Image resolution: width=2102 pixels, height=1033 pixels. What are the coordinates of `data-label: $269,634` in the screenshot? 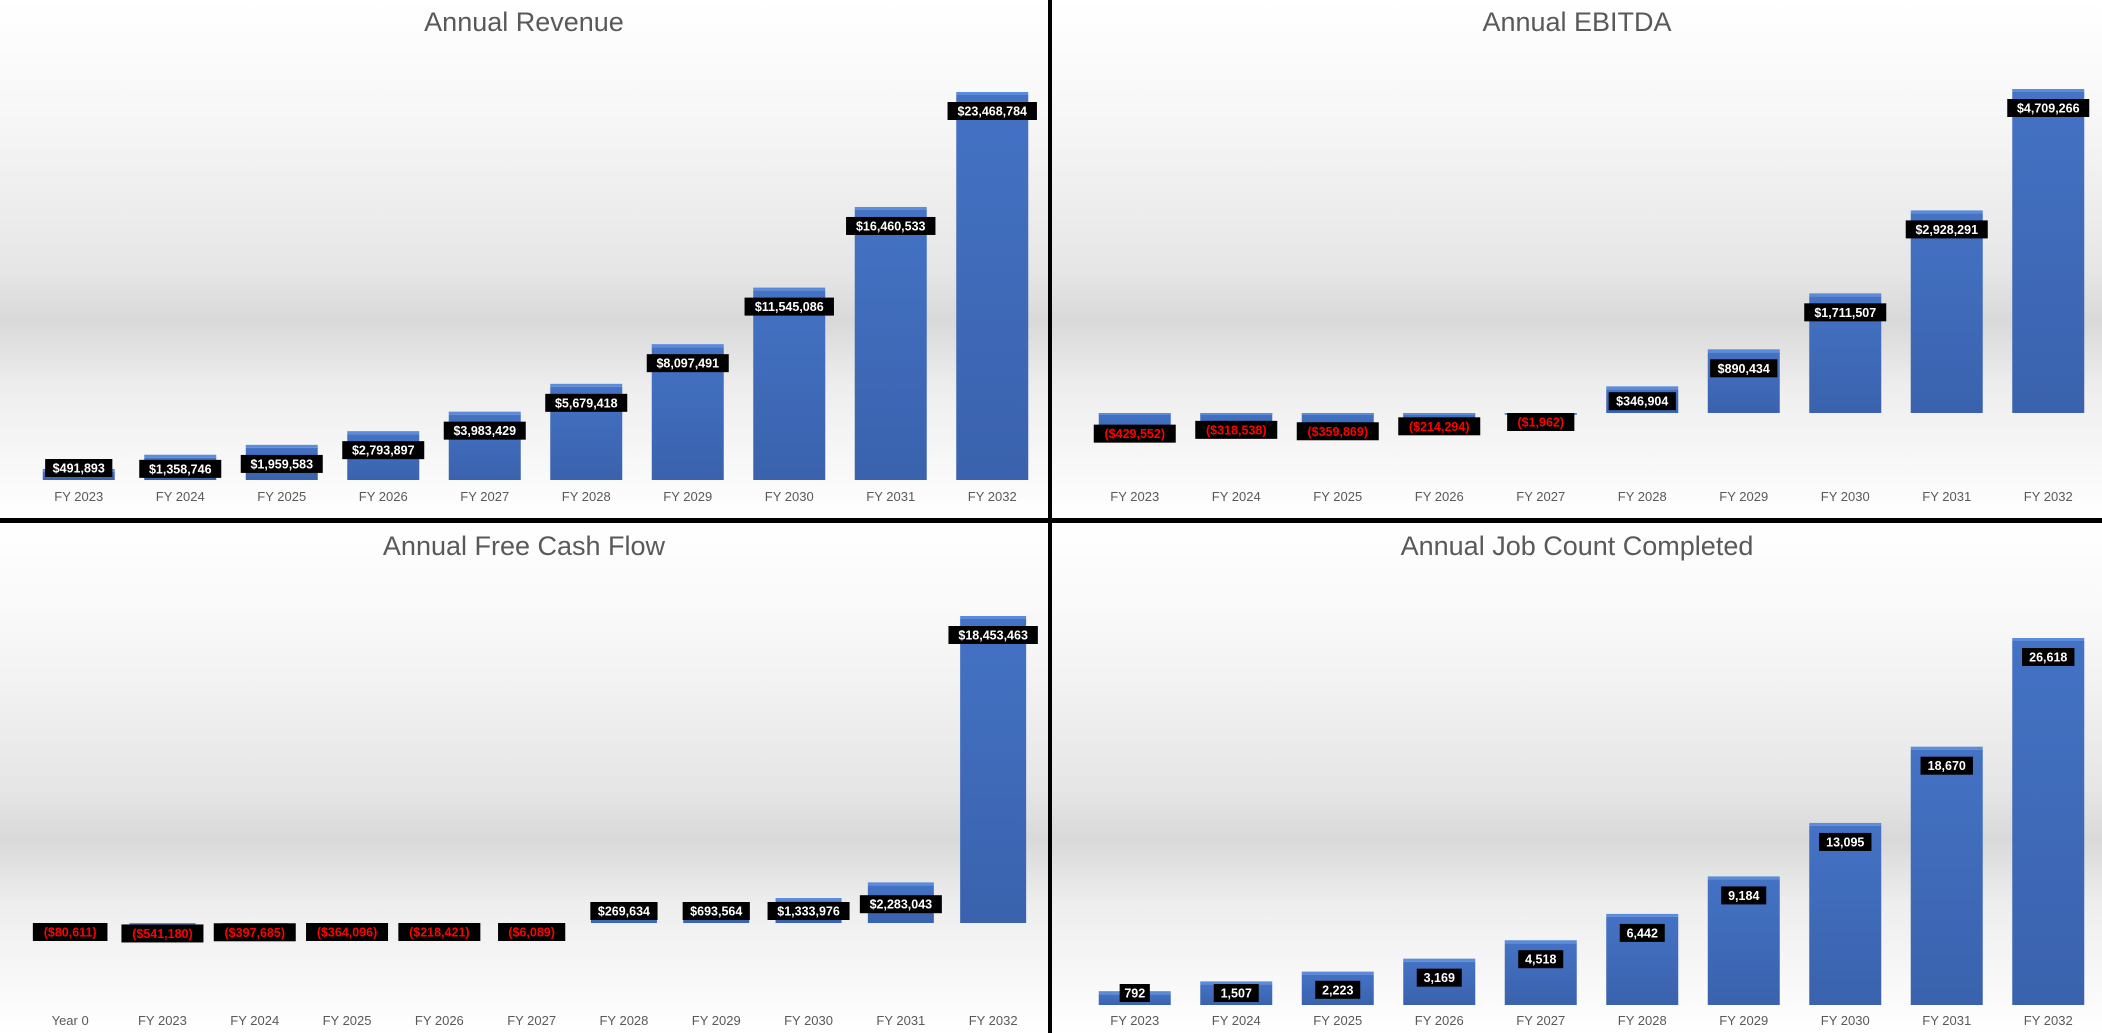 It's located at (624, 912).